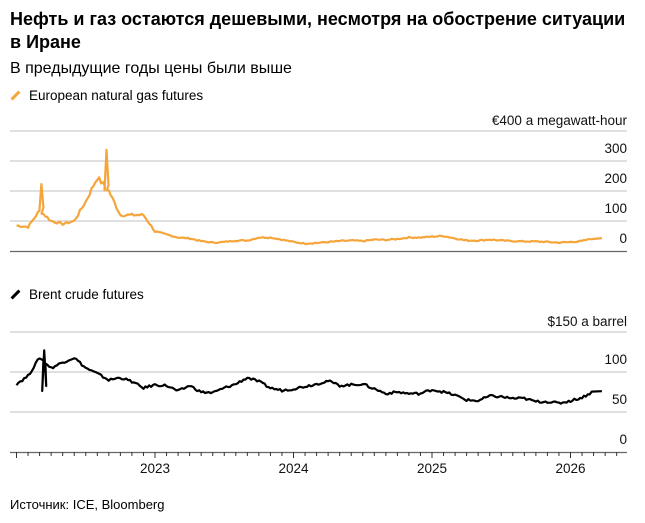 The height and width of the screenshot is (523, 645). I want to click on brent-series-line, so click(308, 377).